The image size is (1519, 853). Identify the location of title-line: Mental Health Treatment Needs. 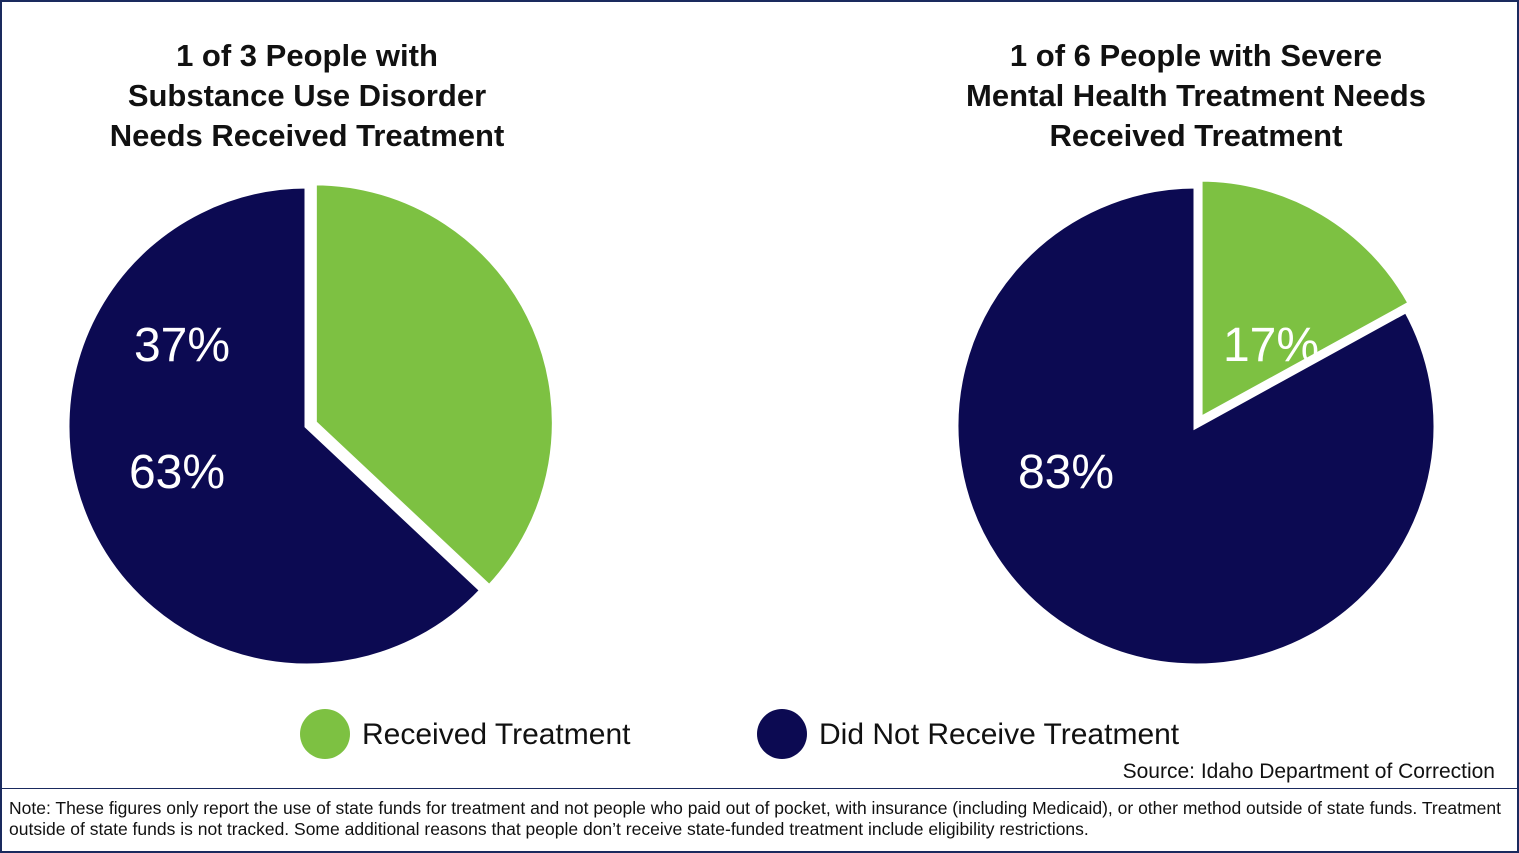
(1196, 95).